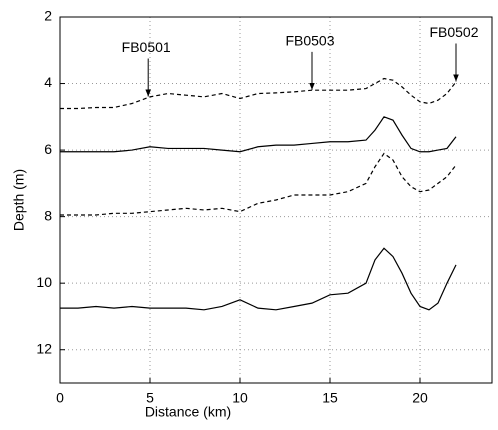 The image size is (498, 430). I want to click on y-tick-label: 2, so click(48, 16).